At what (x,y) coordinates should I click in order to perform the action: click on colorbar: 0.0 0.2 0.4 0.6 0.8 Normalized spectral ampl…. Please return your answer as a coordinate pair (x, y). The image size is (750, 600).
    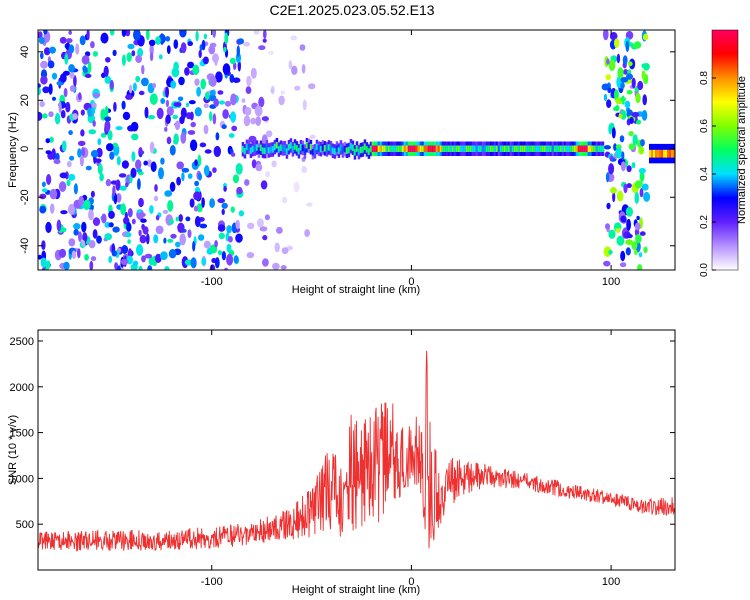
    Looking at the image, I should click on (723, 153).